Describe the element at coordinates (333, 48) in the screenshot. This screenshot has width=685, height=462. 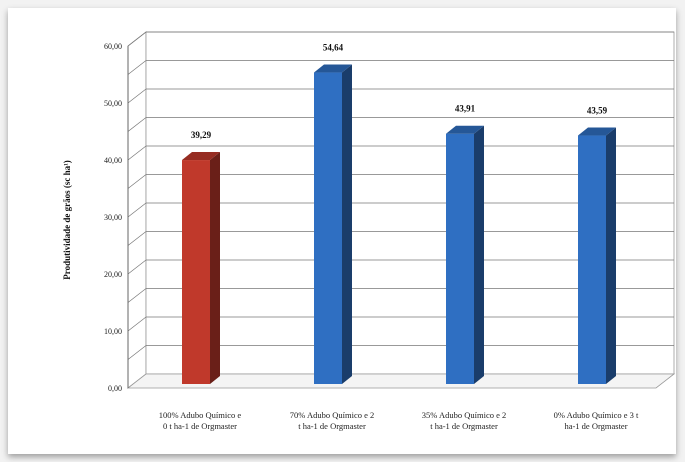
I see `data-label: 54,64` at that location.